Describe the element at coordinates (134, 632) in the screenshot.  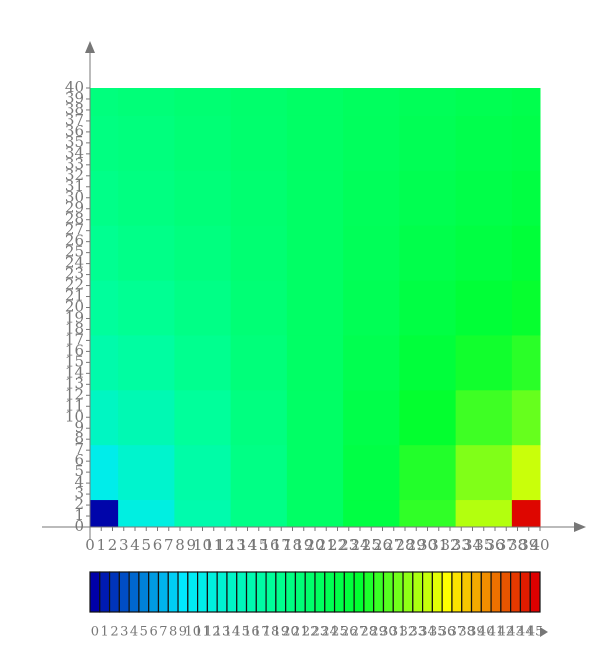
I see `colorbar-label: 4` at that location.